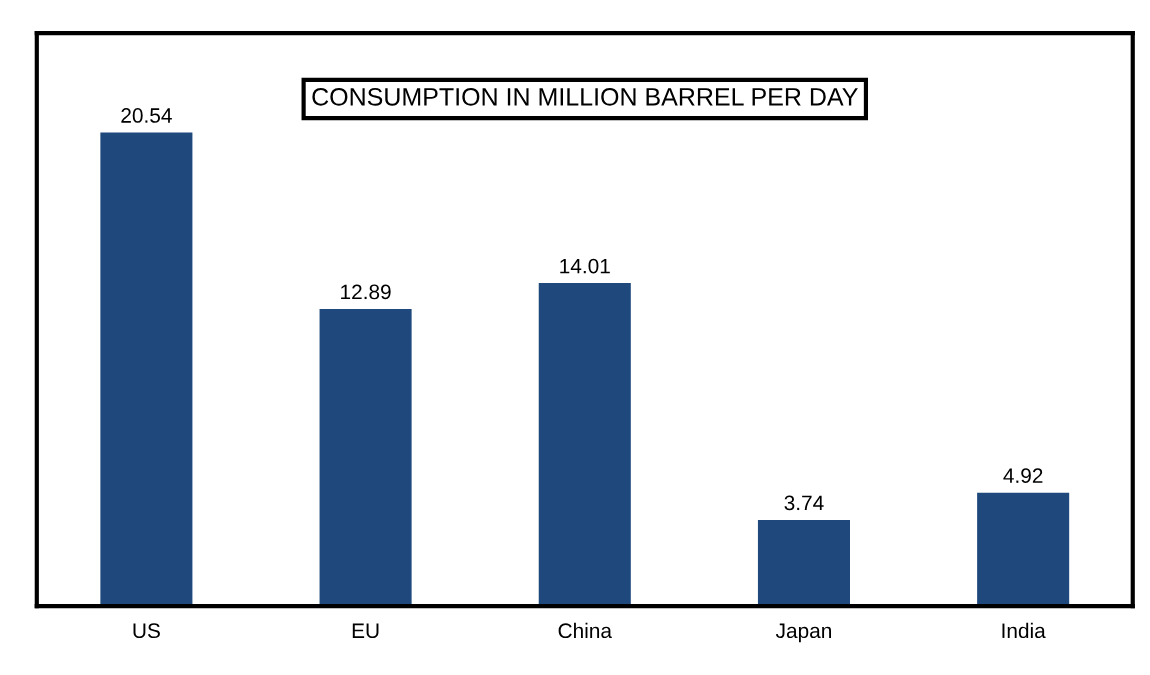  I want to click on x-tick-label: EU, so click(365, 631).